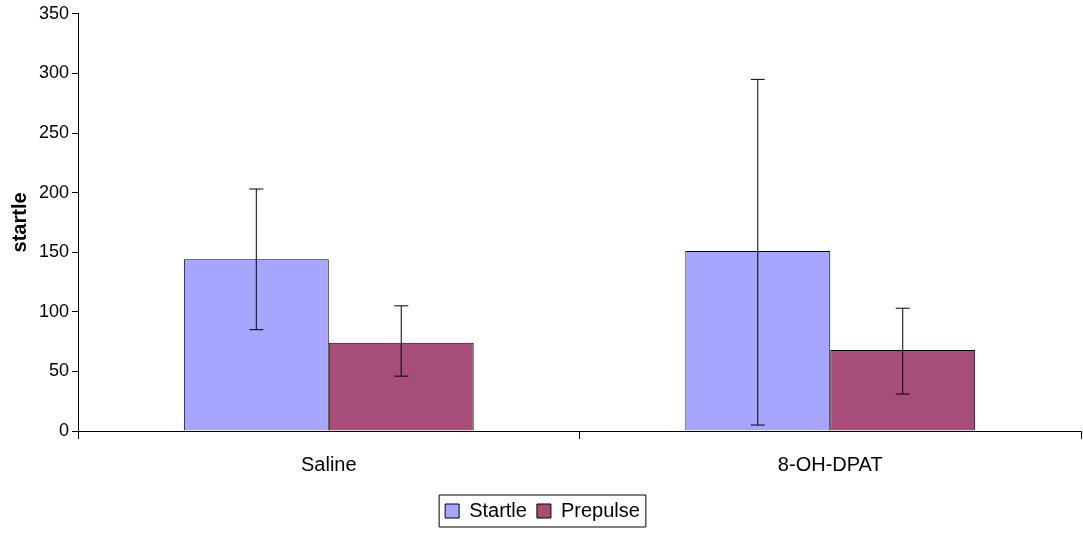 The width and height of the screenshot is (1083, 537). What do you see at coordinates (54, 191) in the screenshot?
I see `y-tick-label: 200` at bounding box center [54, 191].